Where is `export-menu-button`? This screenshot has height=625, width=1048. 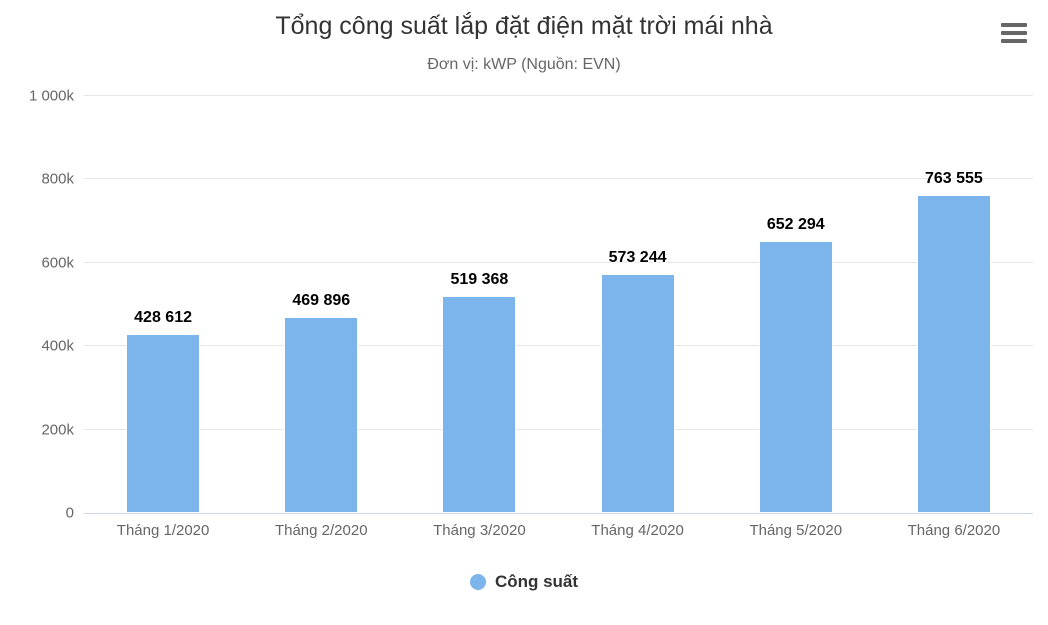
export-menu-button is located at coordinates (1014, 33).